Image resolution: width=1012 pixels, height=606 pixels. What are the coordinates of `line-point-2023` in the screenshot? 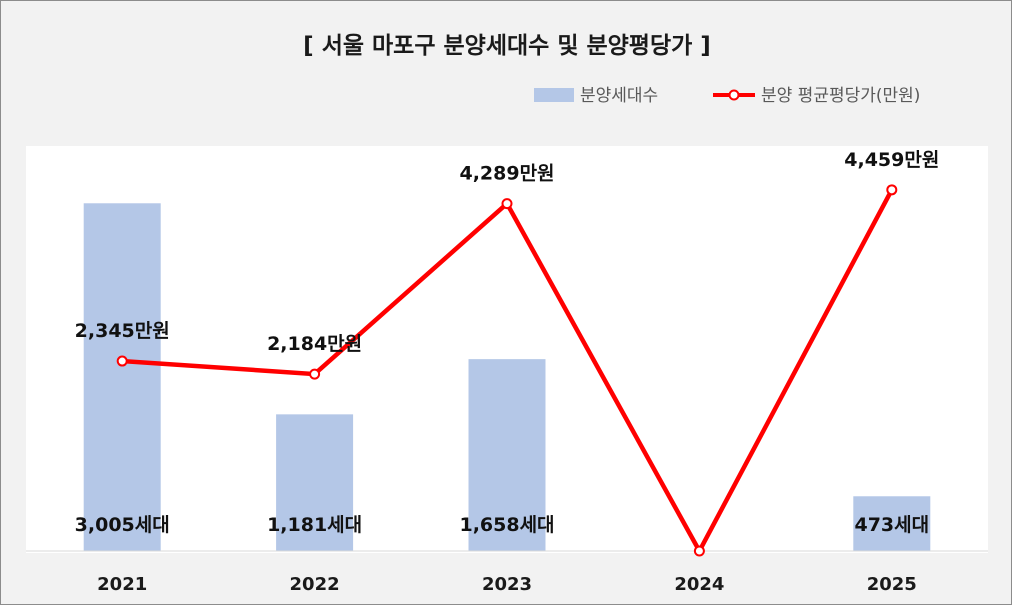 It's located at (507, 204).